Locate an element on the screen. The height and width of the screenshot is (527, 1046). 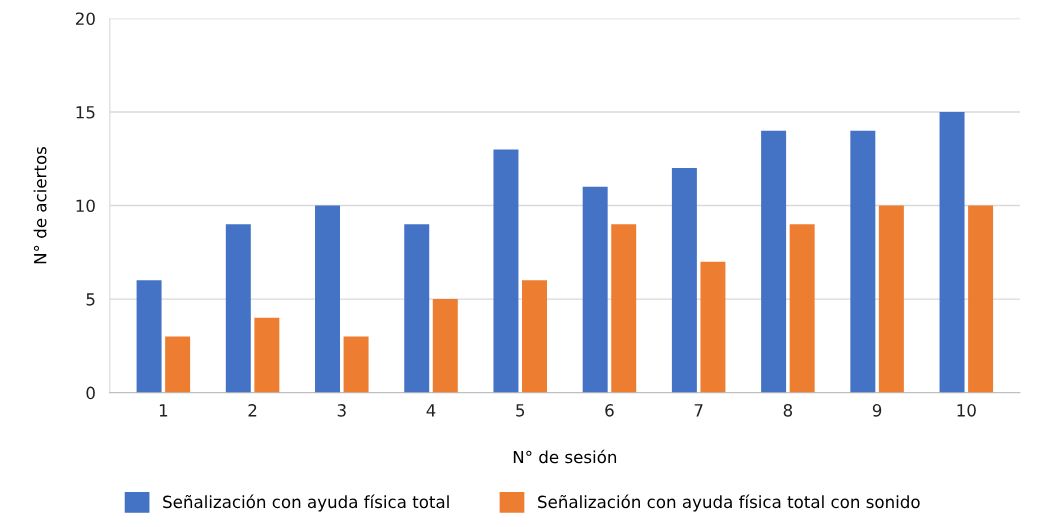
x-tick-label: 4 is located at coordinates (431, 410).